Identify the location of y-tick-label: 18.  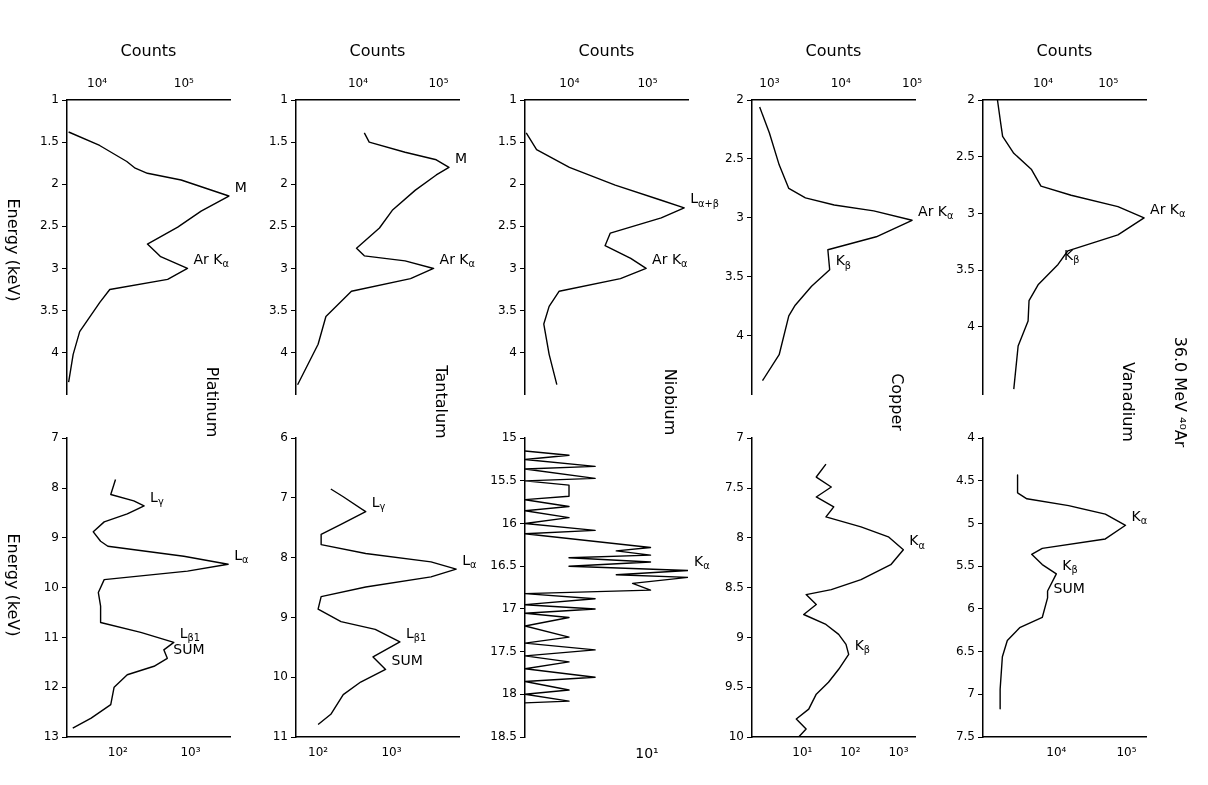
(509, 693).